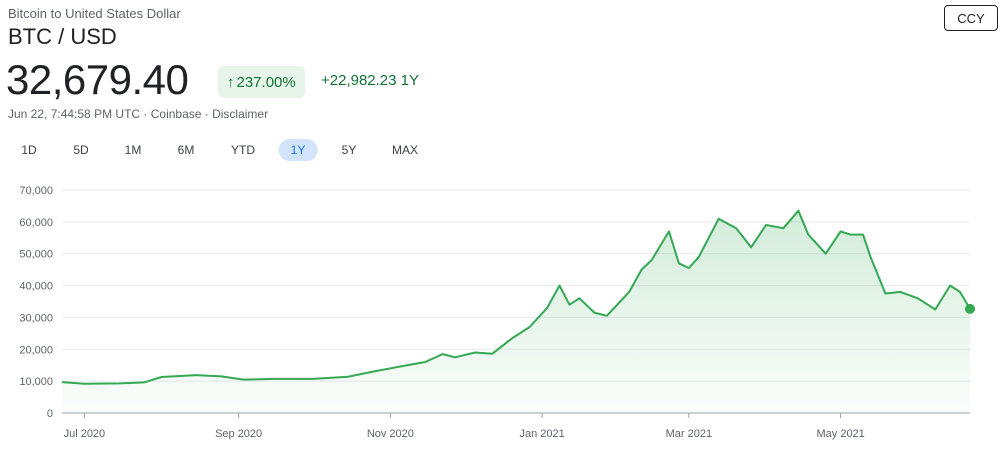 The width and height of the screenshot is (1003, 451). What do you see at coordinates (541, 434) in the screenshot?
I see `x-tick-label: Jan 2021` at bounding box center [541, 434].